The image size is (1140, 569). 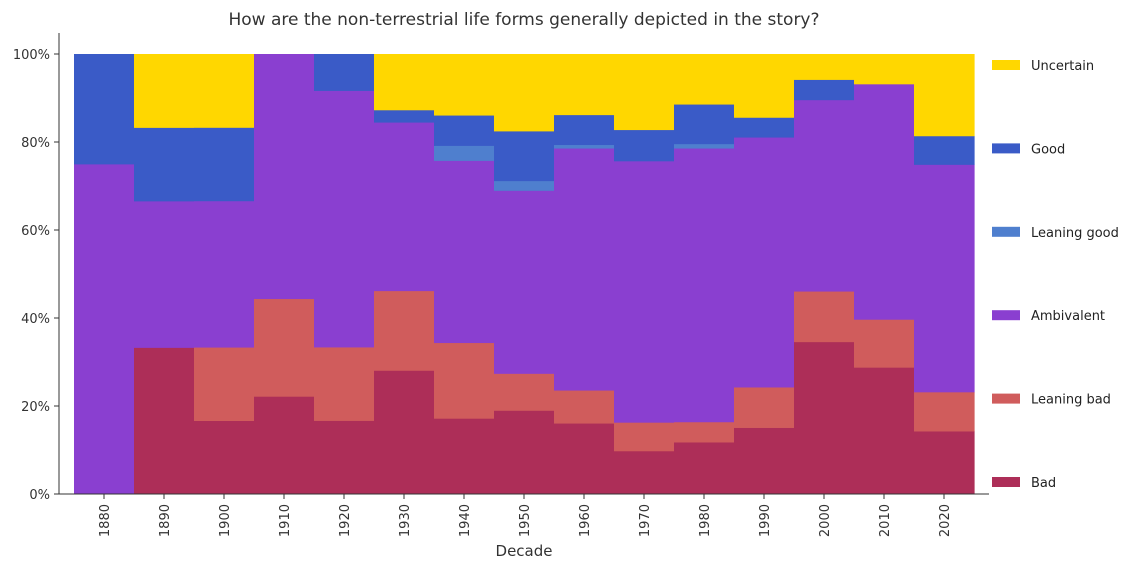 I want to click on bar-uncertain-1900, so click(x=224, y=91).